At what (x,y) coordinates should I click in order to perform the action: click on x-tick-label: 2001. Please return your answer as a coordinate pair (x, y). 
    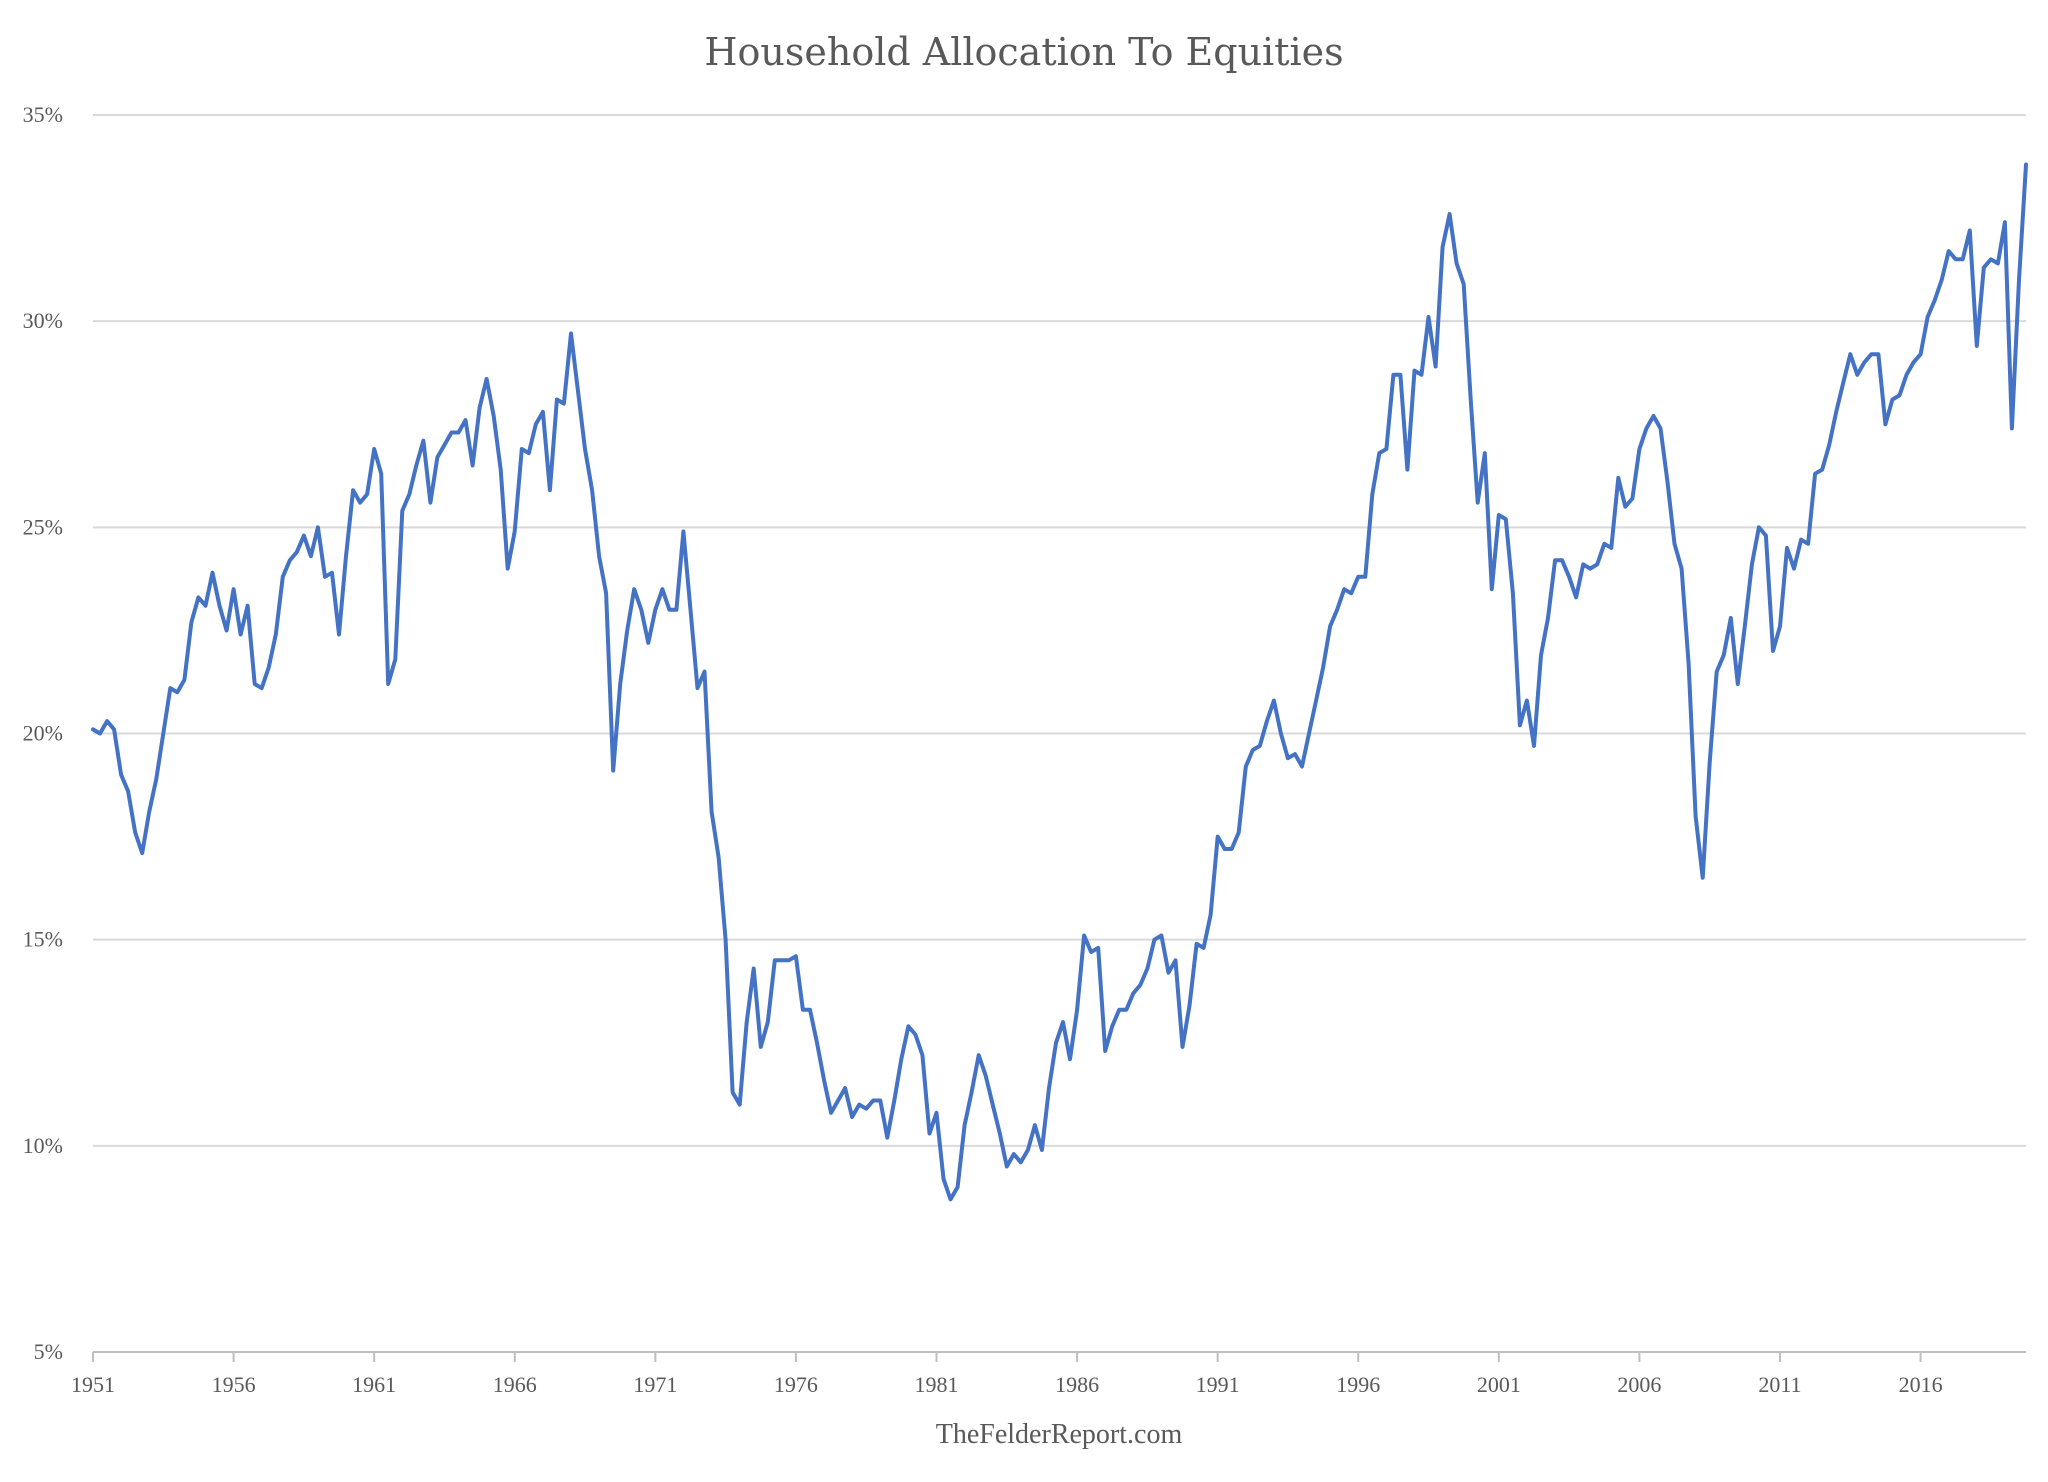
    Looking at the image, I should click on (1499, 1384).